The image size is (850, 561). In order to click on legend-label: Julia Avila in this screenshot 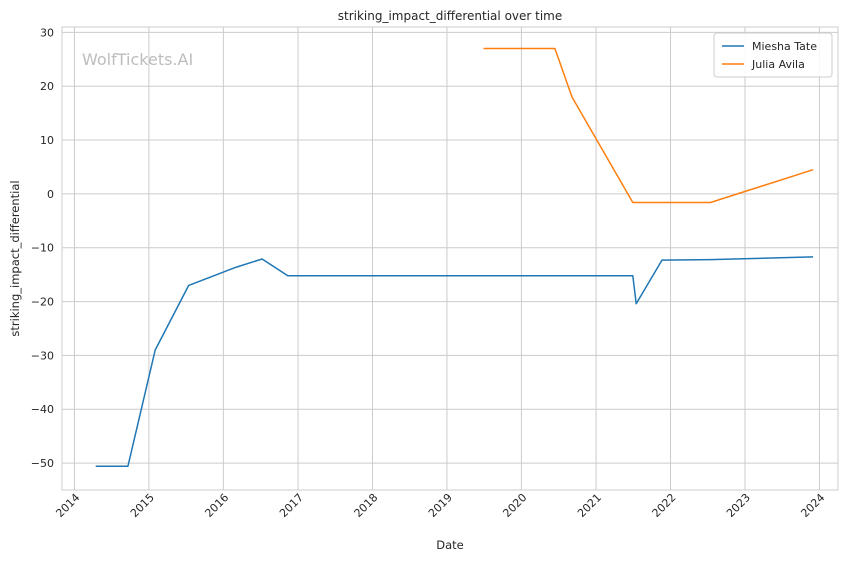, I will do `click(778, 64)`.